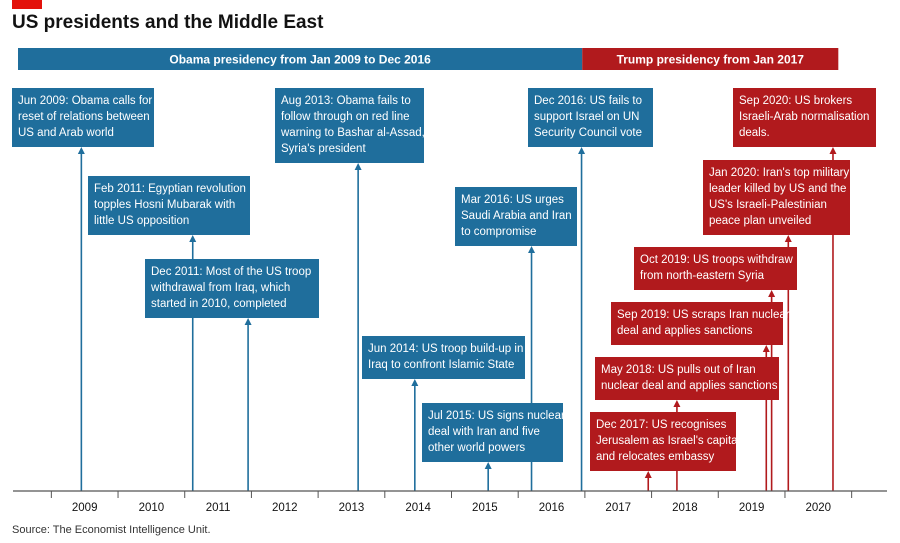 The height and width of the screenshot is (543, 900). Describe the element at coordinates (552, 508) in the screenshot. I see `x-tick-label: 2016` at that location.